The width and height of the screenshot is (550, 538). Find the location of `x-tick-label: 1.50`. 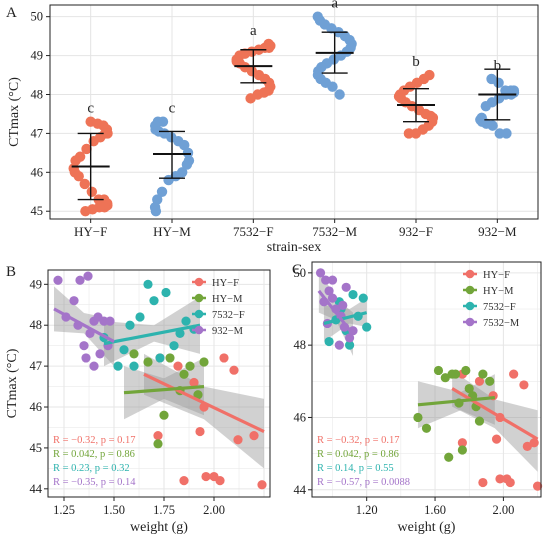

x-tick-label: 1.50 is located at coordinates (114, 510).